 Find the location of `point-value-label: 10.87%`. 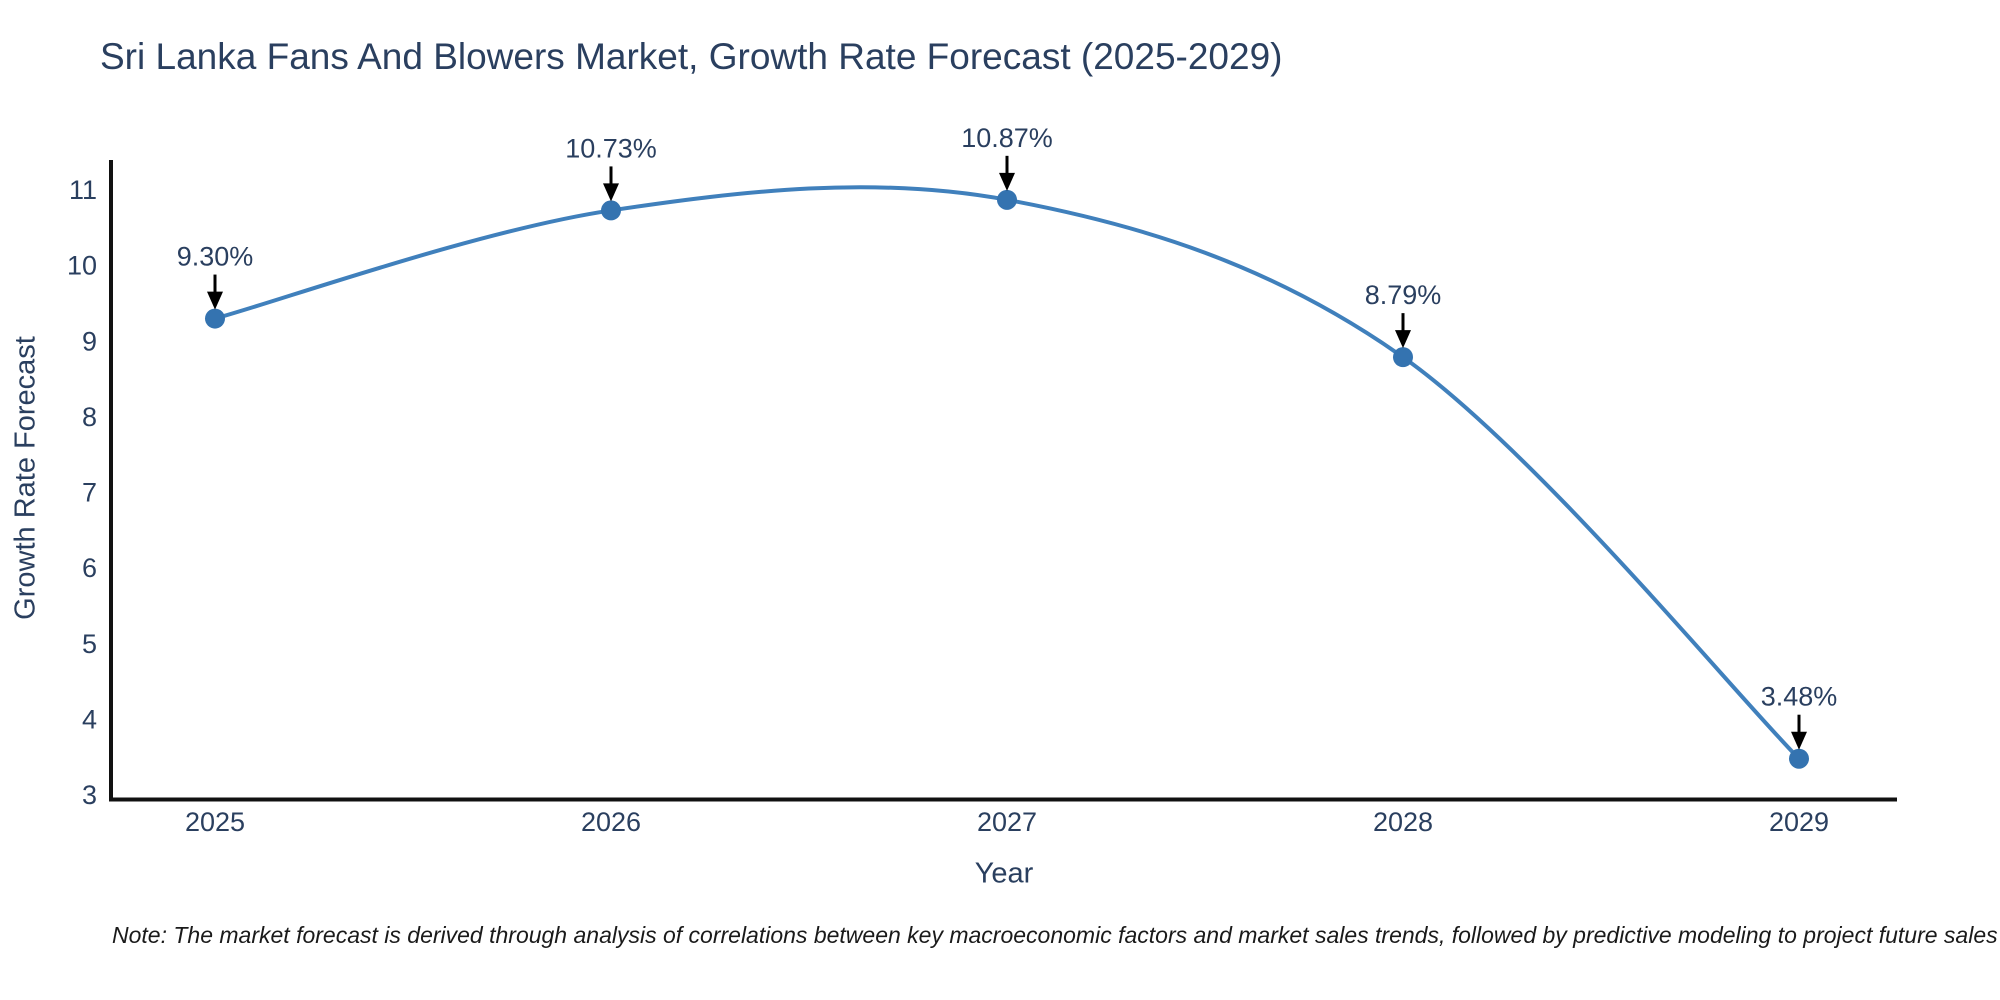

point-value-label: 10.87% is located at coordinates (1007, 138).